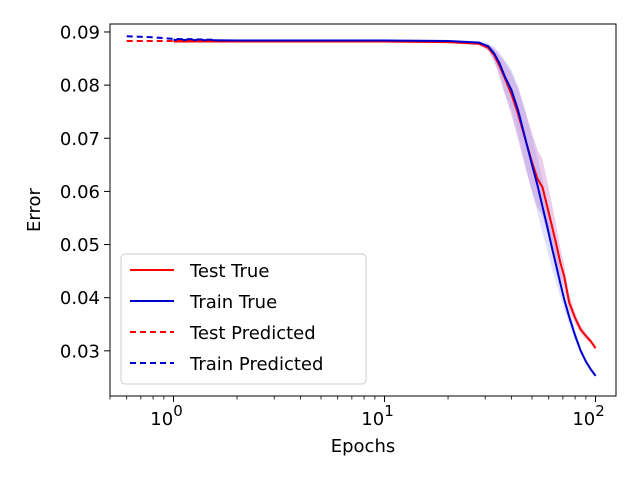 Image resolution: width=640 pixels, height=480 pixels. What do you see at coordinates (80, 139) in the screenshot?
I see `y-tick-label: 0.07` at bounding box center [80, 139].